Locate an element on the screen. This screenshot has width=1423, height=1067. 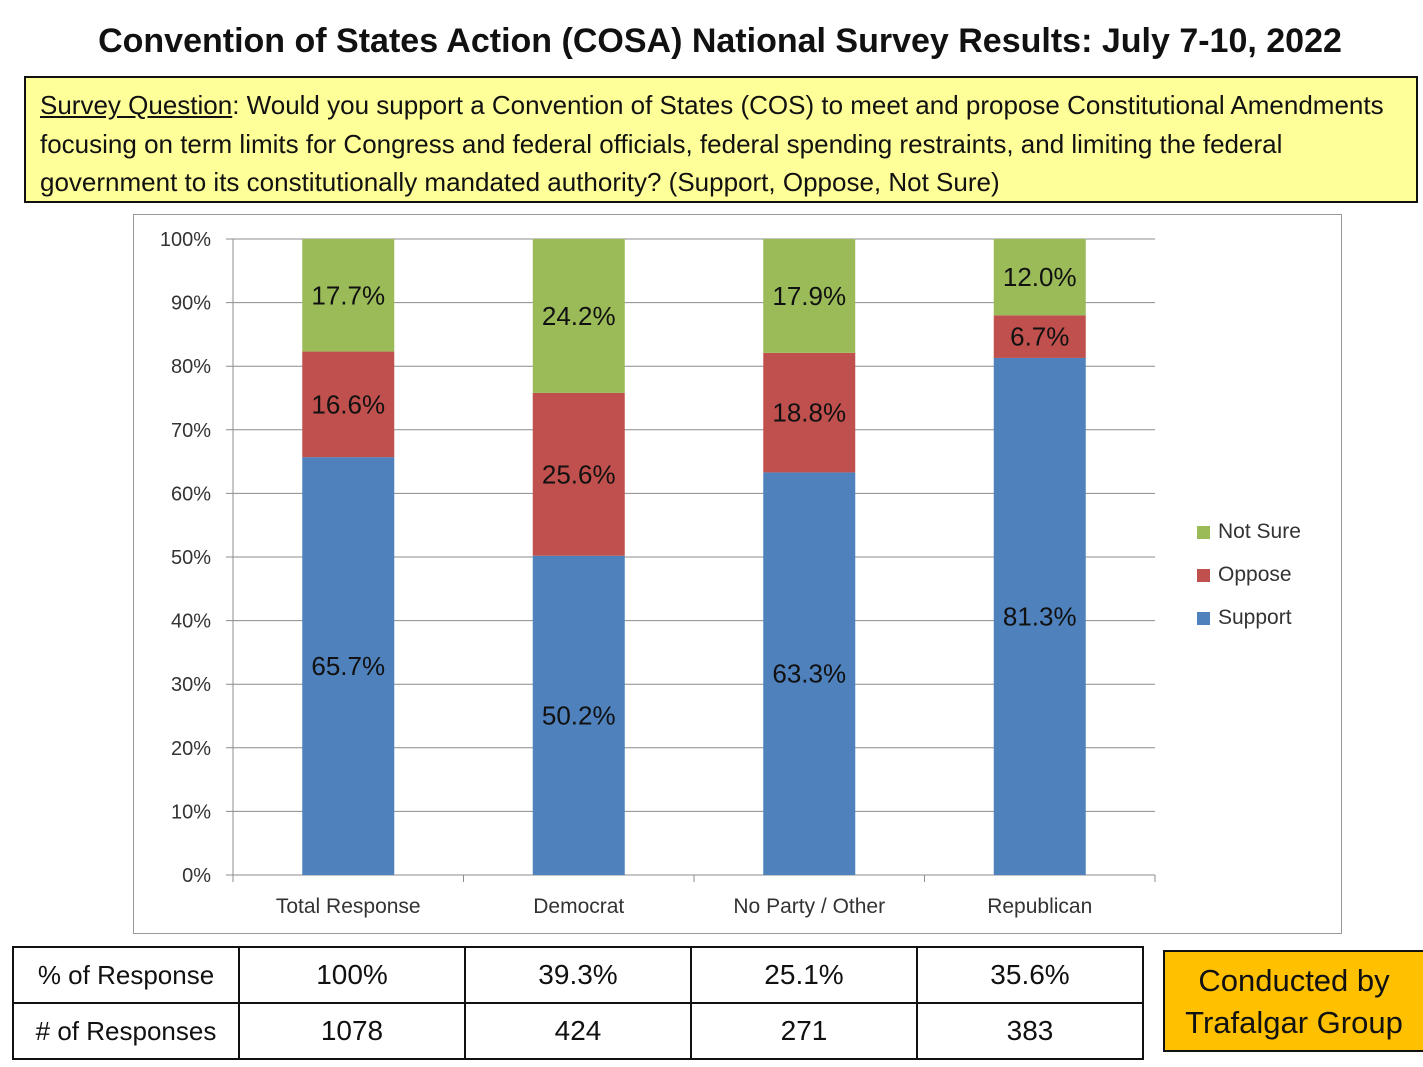
y-tick-label: 50% is located at coordinates (191, 558).